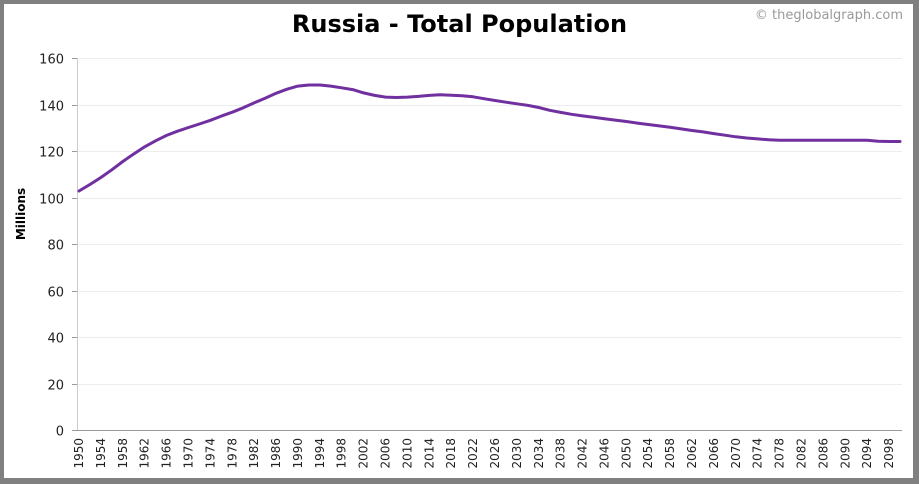 The image size is (919, 484). I want to click on x-tick-label: 1982, so click(254, 453).